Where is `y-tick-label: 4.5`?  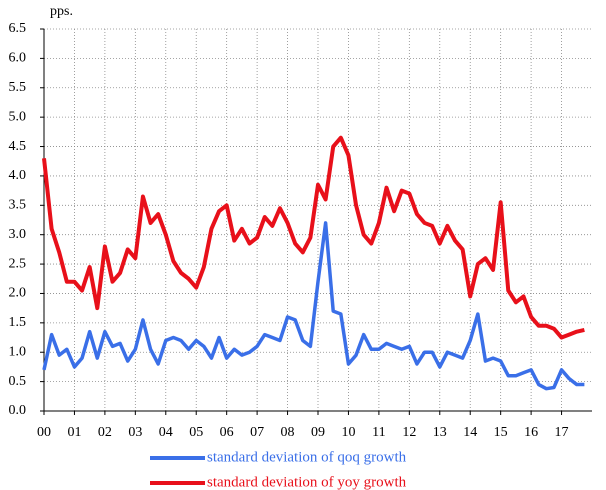
y-tick-label: 4.5 is located at coordinates (18, 146).